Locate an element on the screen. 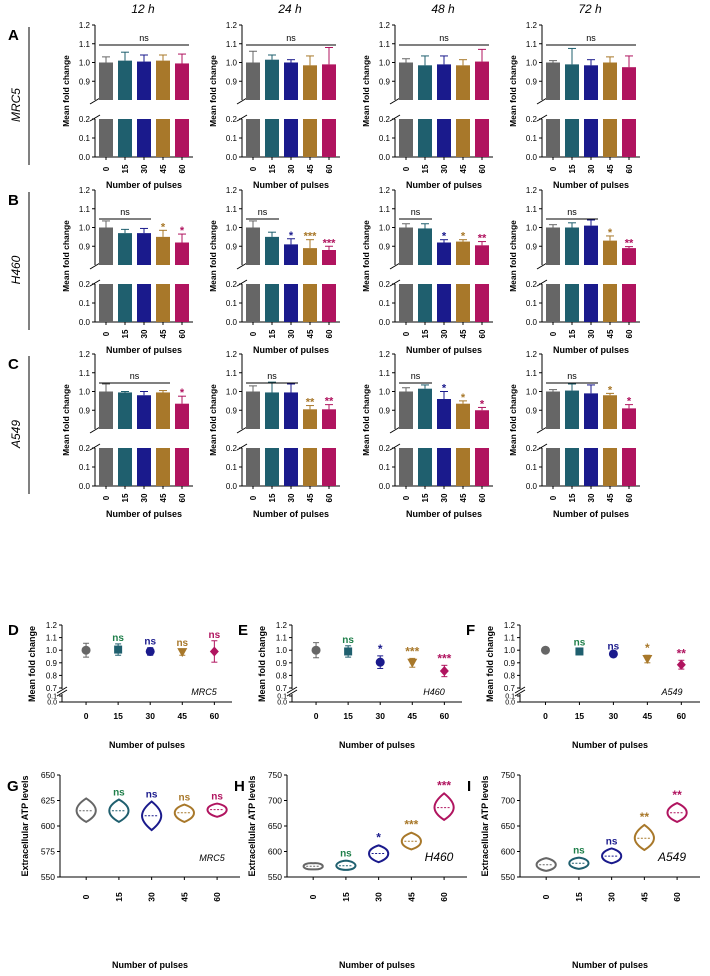 The image size is (710, 976). significance-star: * is located at coordinates (610, 390).